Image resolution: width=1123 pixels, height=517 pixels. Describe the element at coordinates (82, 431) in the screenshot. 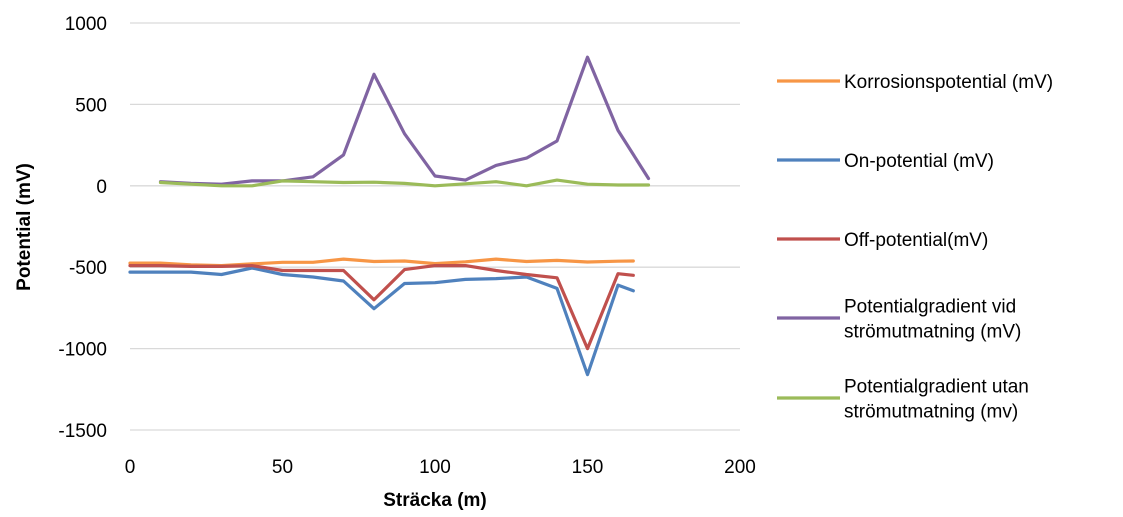

I see `y-tick-label: -1500` at that location.